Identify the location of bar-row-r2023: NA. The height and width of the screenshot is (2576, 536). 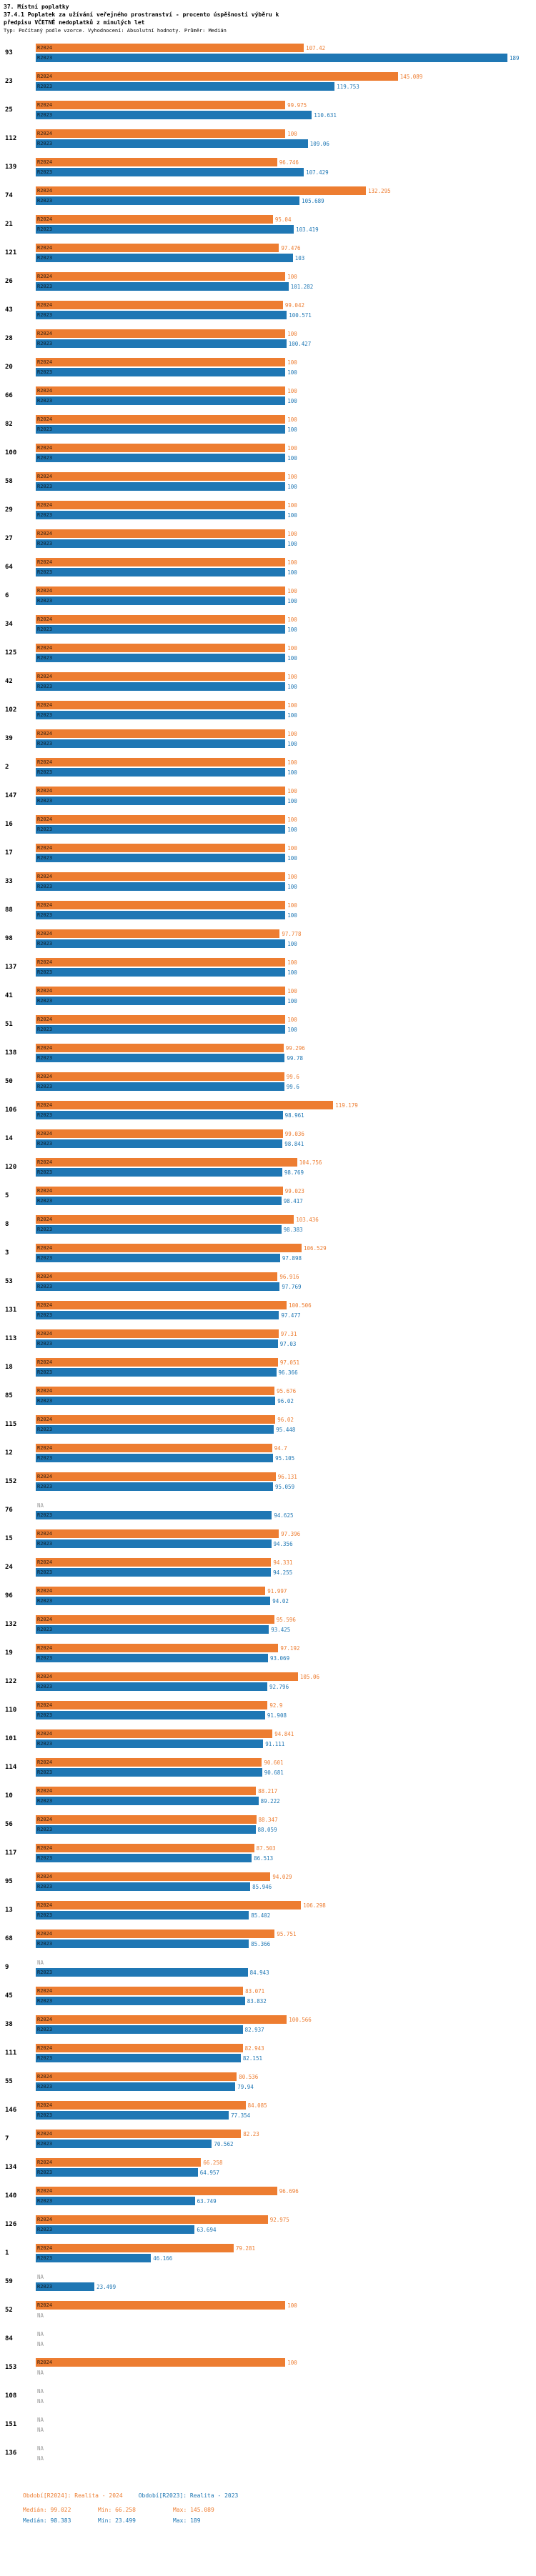
(286, 2430).